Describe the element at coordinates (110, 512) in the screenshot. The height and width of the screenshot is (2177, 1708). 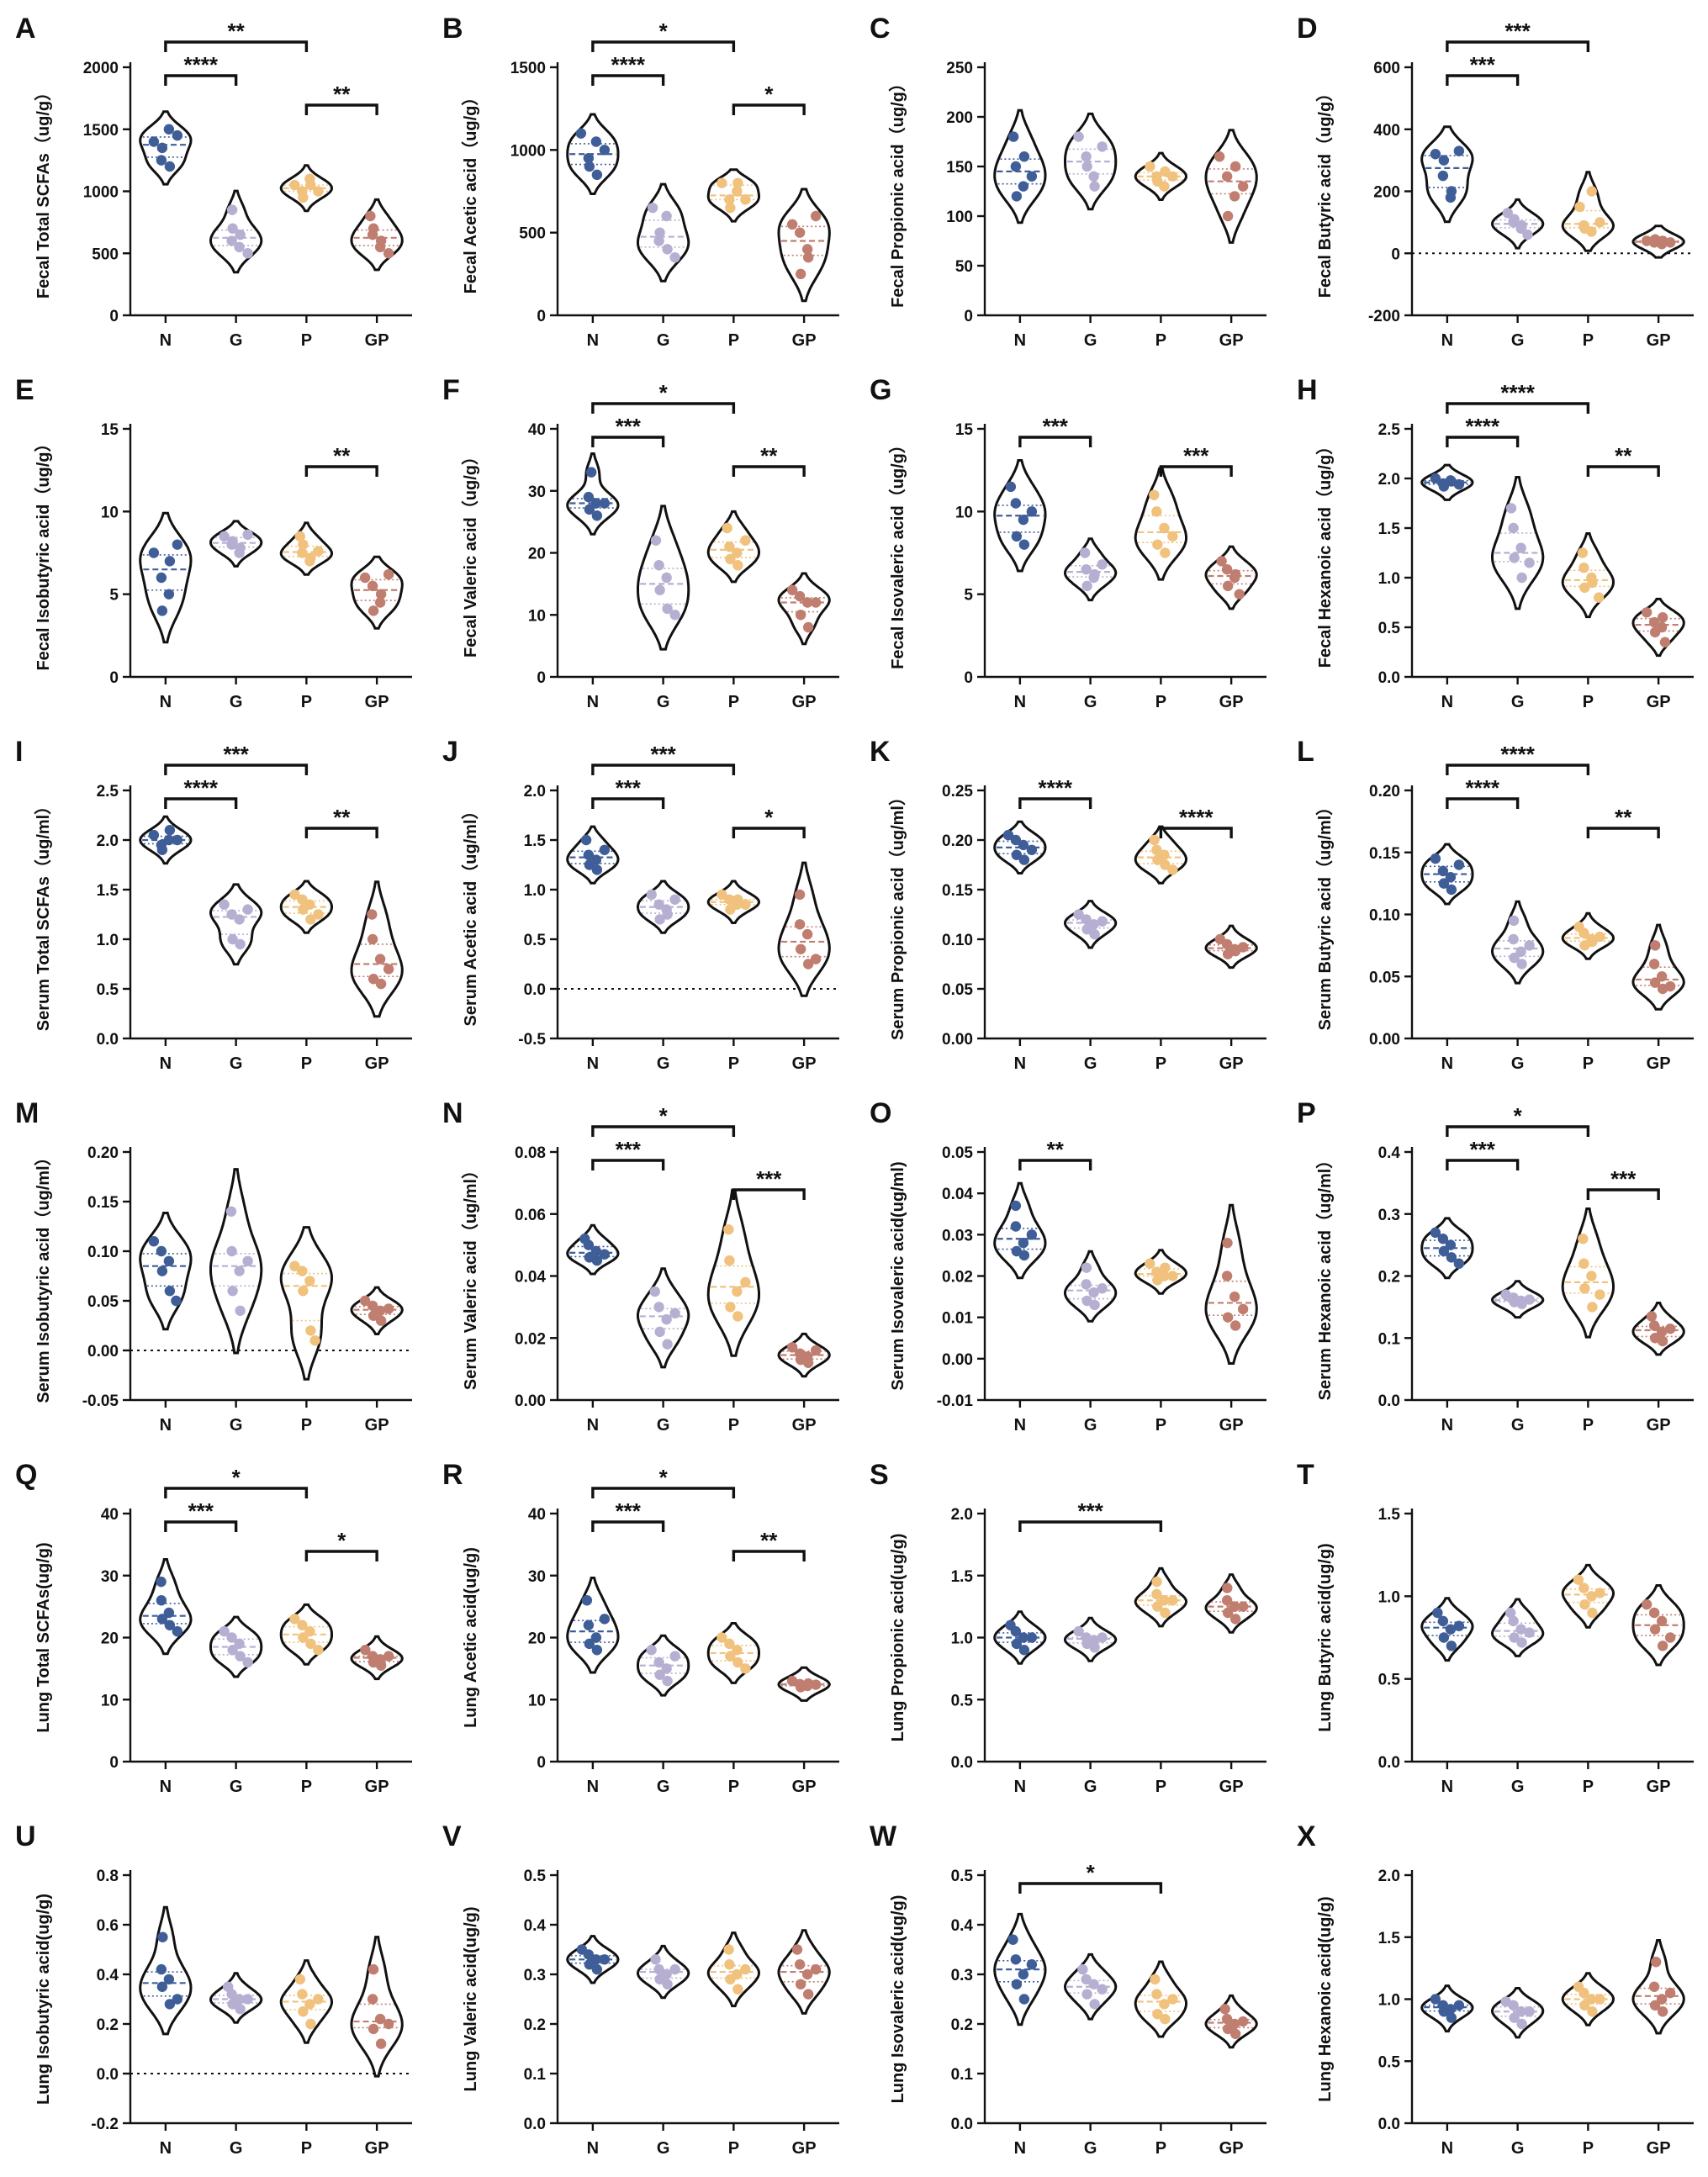
I see `y-tick-label: 10` at that location.